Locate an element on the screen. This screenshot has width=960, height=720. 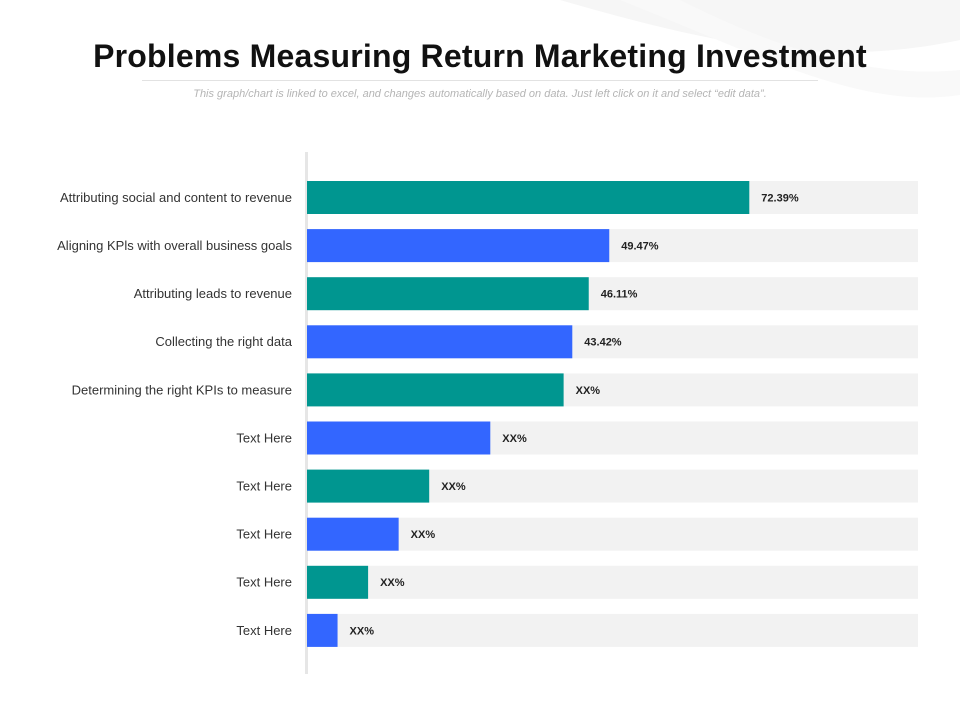
category-label: Attributing leads to revenue is located at coordinates (213, 293).